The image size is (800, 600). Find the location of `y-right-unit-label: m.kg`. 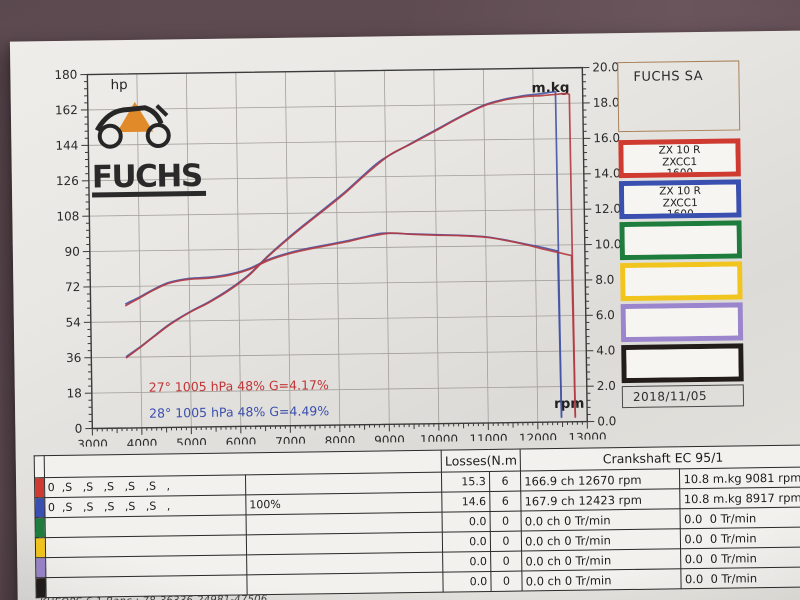

y-right-unit-label: m.kg is located at coordinates (550, 88).